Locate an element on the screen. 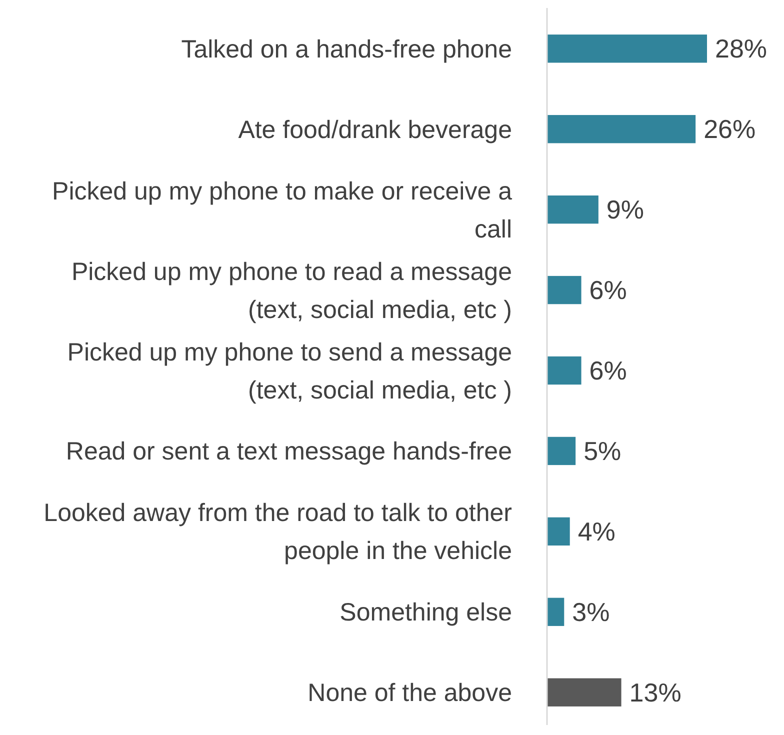 The width and height of the screenshot is (784, 735). data-label: 3% is located at coordinates (591, 612).